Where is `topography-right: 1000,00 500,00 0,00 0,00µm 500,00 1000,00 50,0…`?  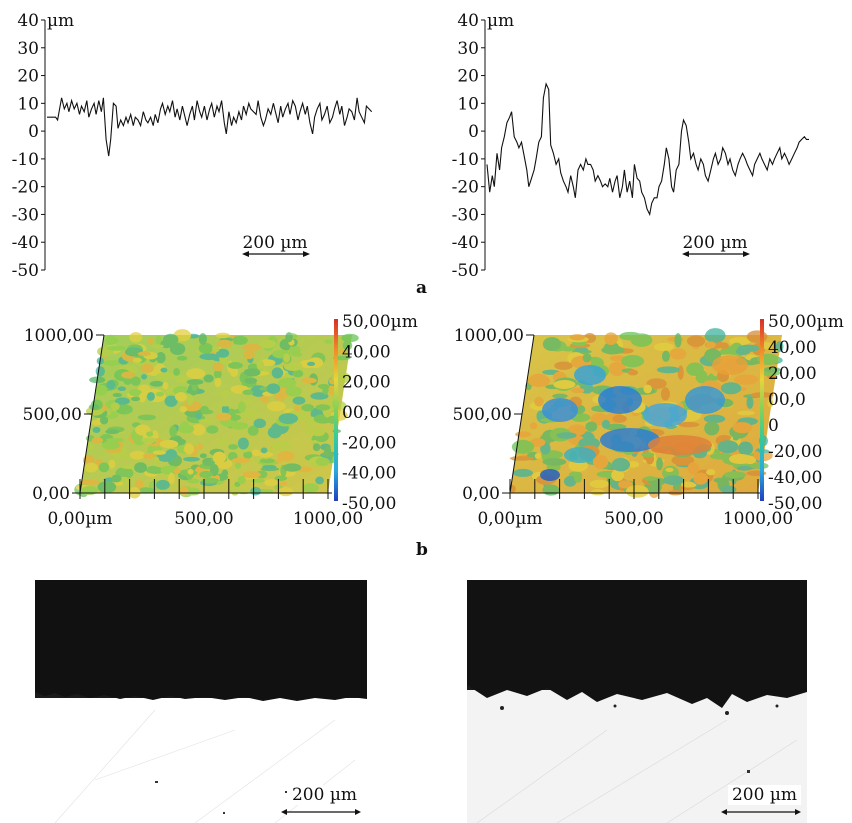 topography-right: 1000,00 500,00 0,00 0,00µm 500,00 1000,00 50,0… is located at coordinates (648, 420).